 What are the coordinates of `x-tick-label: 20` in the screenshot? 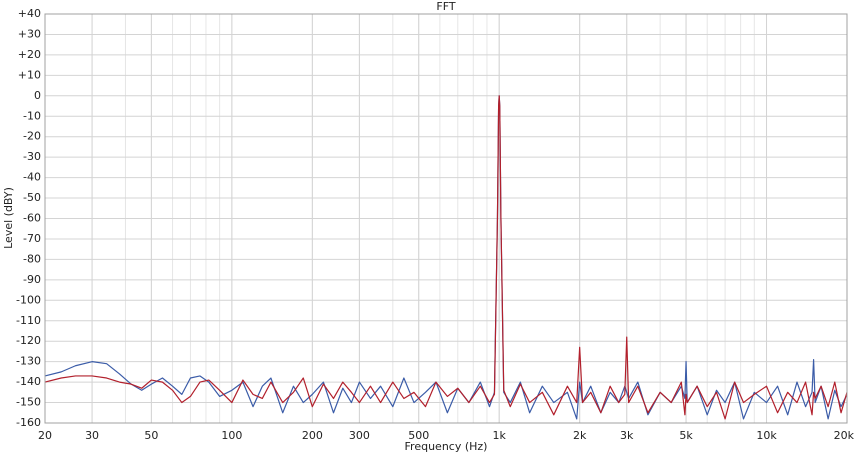 It's located at (45, 435).